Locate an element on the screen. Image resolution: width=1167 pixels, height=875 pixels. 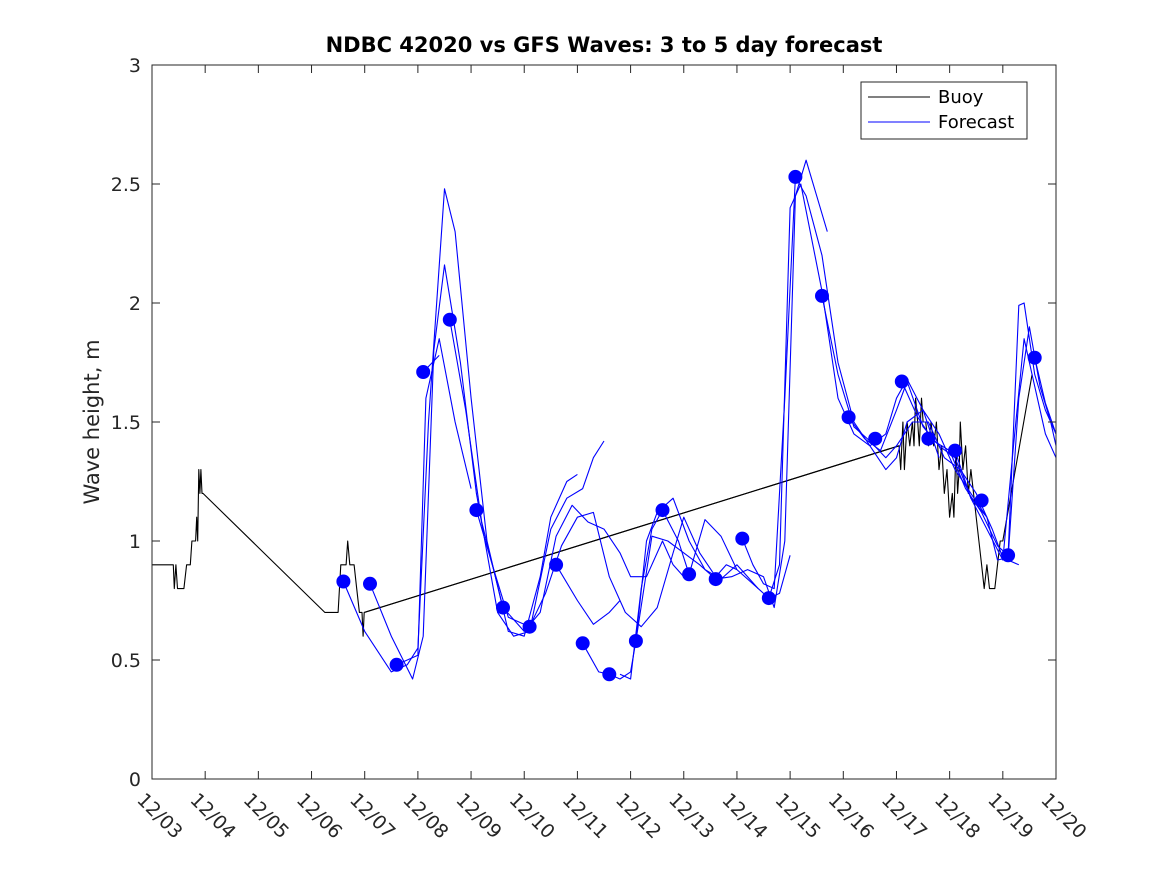
legend-label-buoy: Buoy is located at coordinates (961, 97).